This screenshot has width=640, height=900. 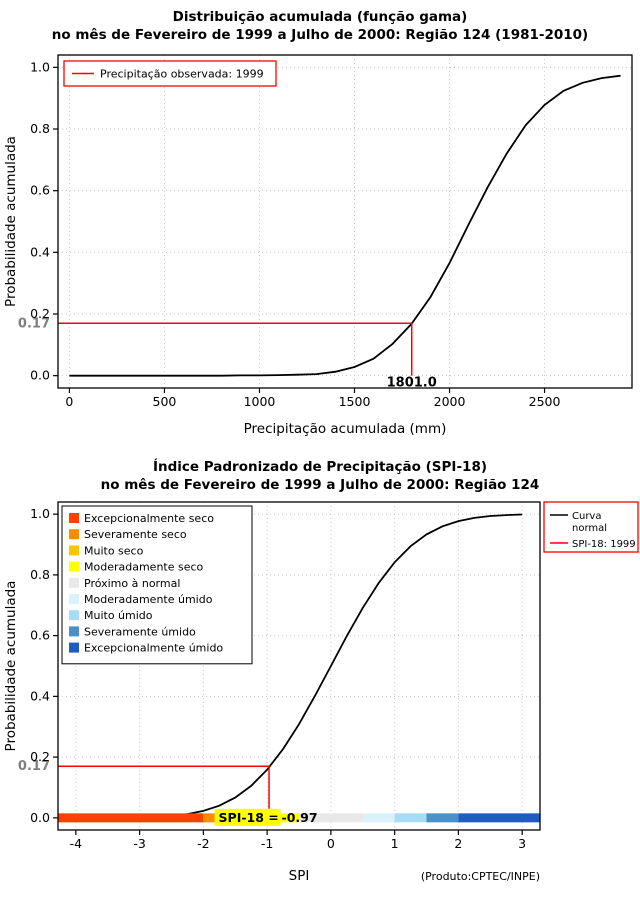 What do you see at coordinates (589, 528) in the screenshot?
I see `legend-label: normal` at bounding box center [589, 528].